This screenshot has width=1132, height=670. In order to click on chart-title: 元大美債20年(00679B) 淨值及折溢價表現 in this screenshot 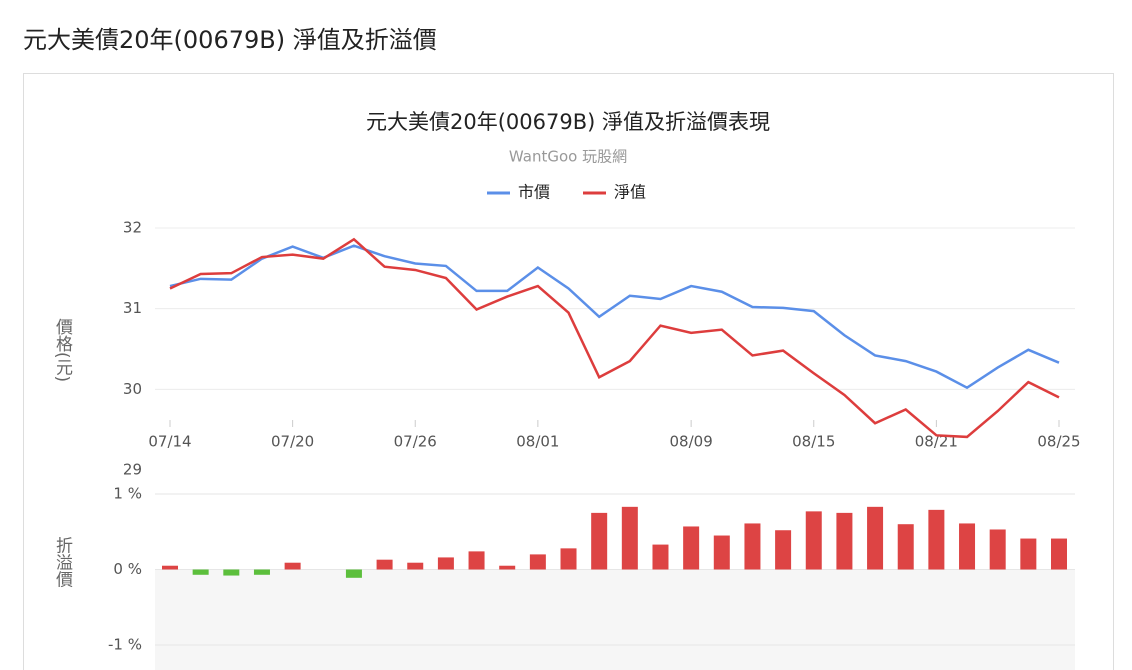, I will do `click(568, 122)`.